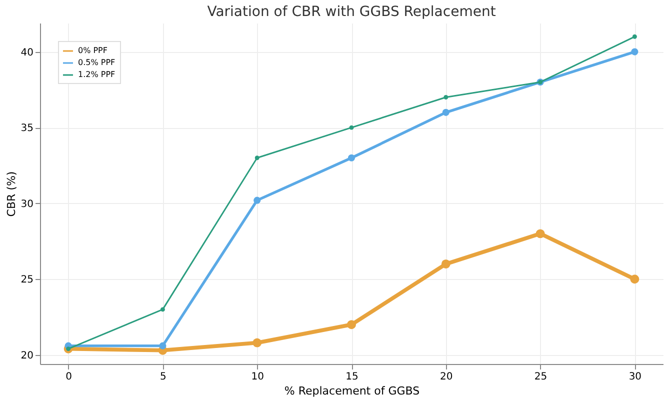 This screenshot has height=401, width=668. Describe the element at coordinates (27, 280) in the screenshot. I see `y-tick-label: 25` at that location.